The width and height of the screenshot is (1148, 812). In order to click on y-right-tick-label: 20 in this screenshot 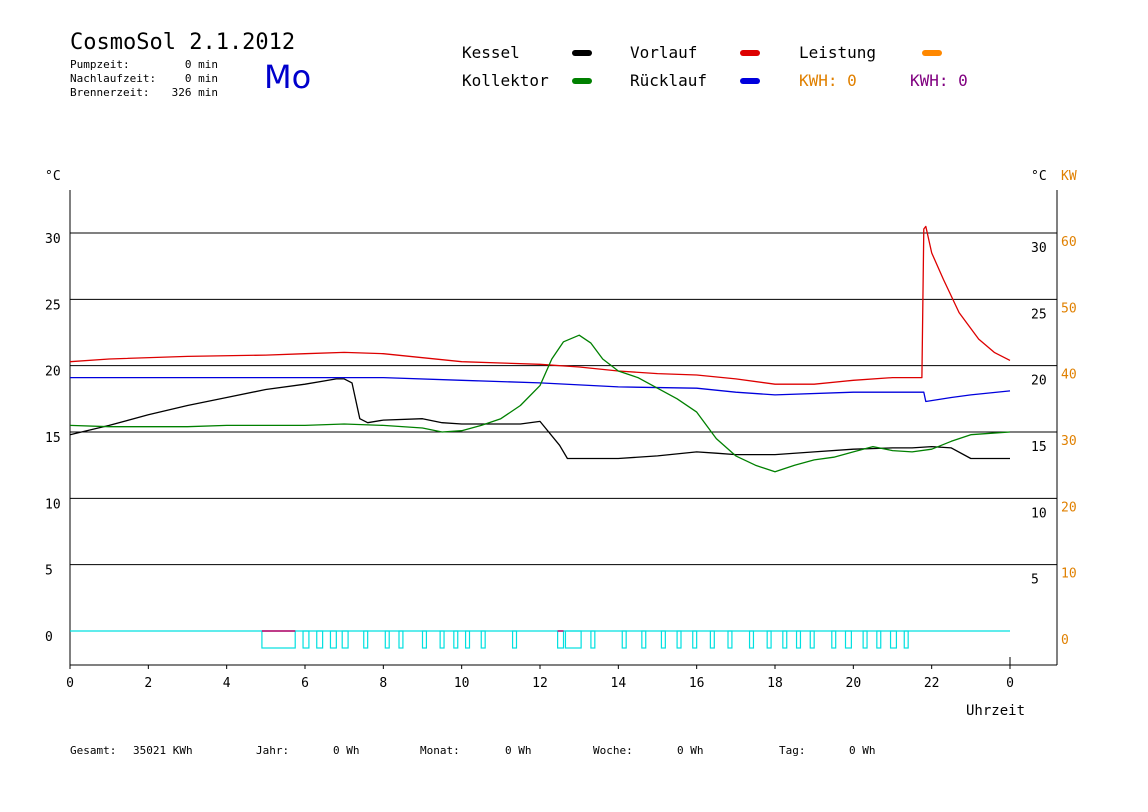, I will do `click(1039, 381)`.